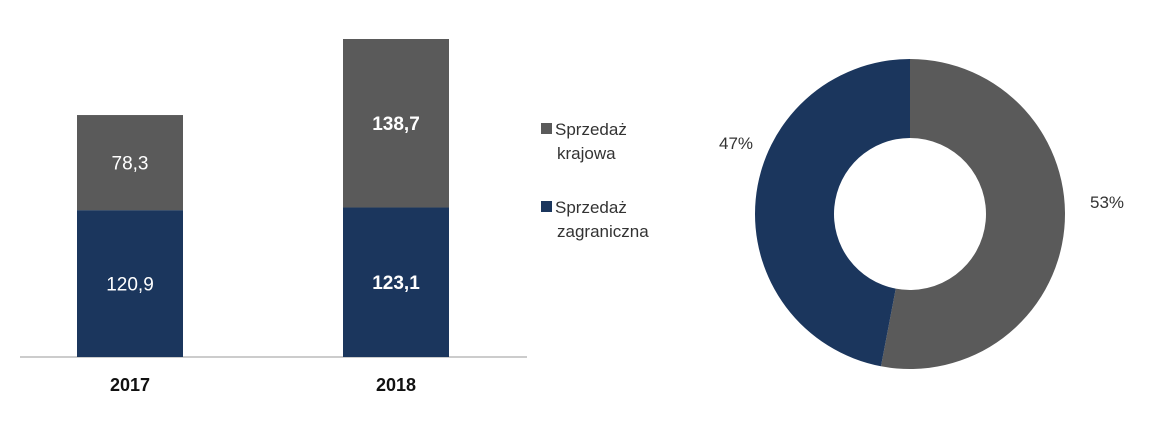 This screenshot has height=427, width=1163. I want to click on x-tick-label: 2018, so click(396, 385).